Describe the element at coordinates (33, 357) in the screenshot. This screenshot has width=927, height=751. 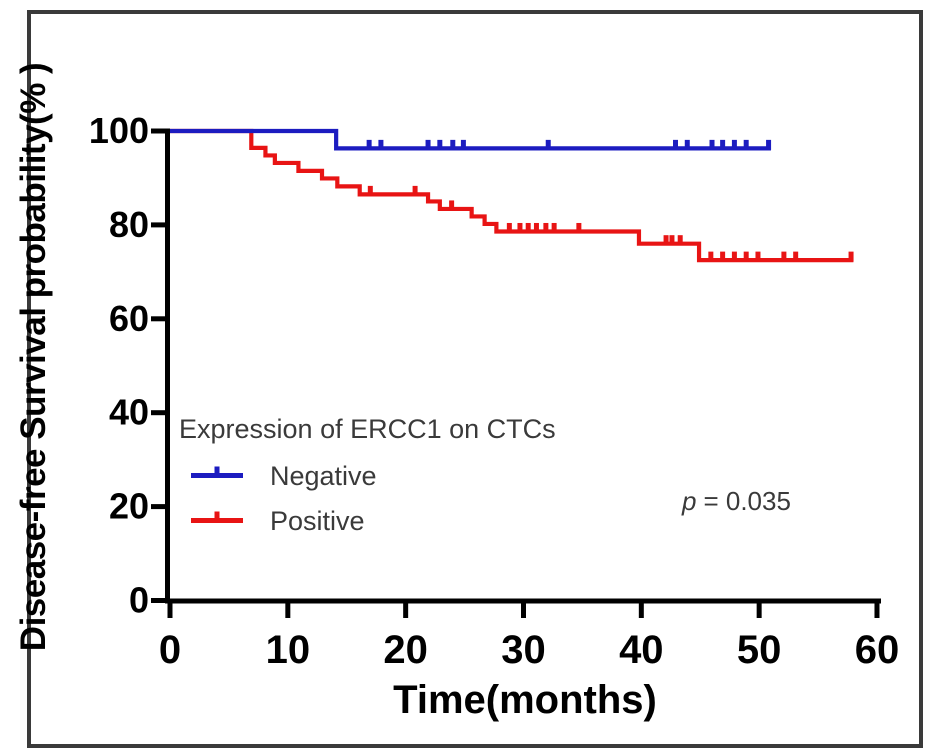
I see `y-axis-title: Disease-free Survival probability(% )` at that location.